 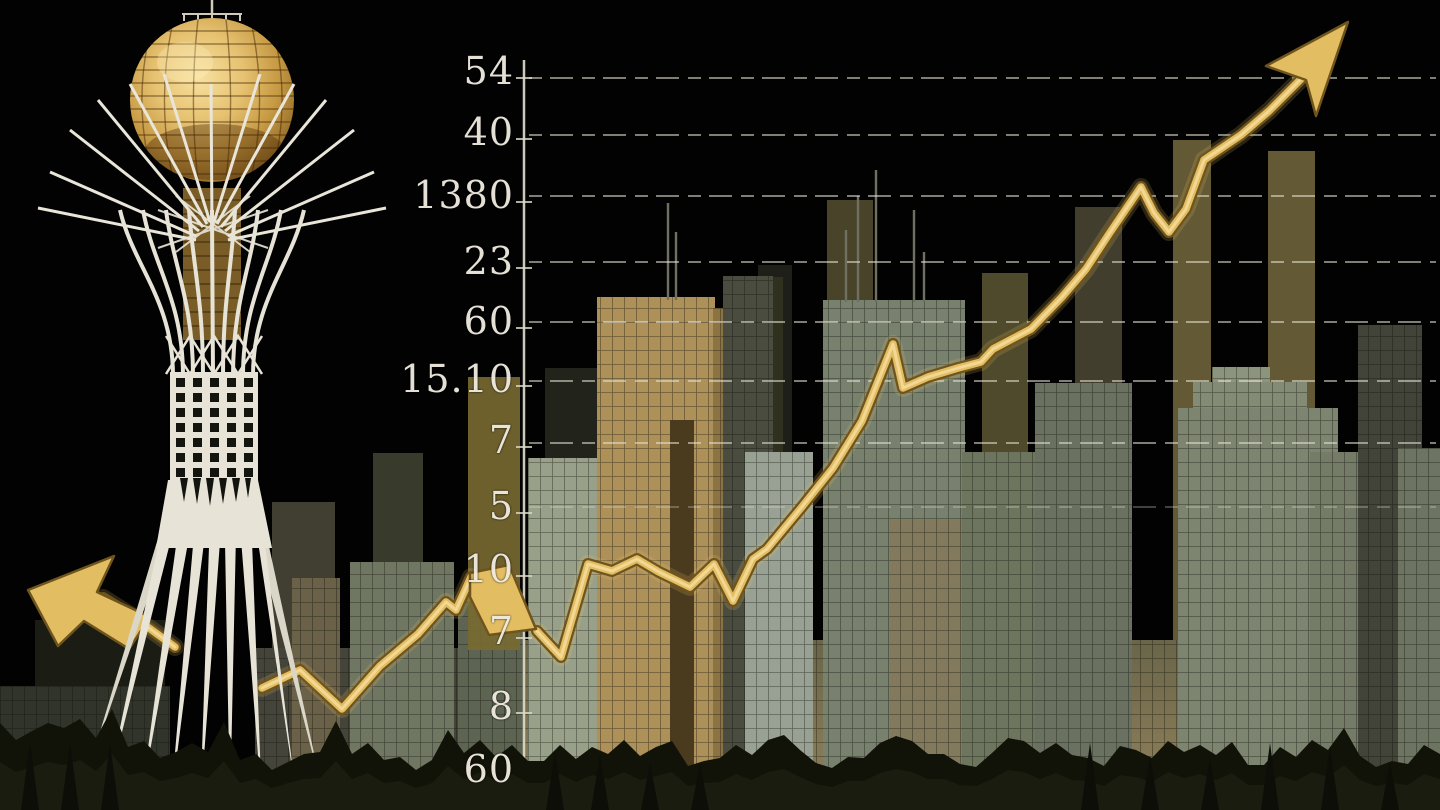 I want to click on trend-line, so click(x=375, y=643).